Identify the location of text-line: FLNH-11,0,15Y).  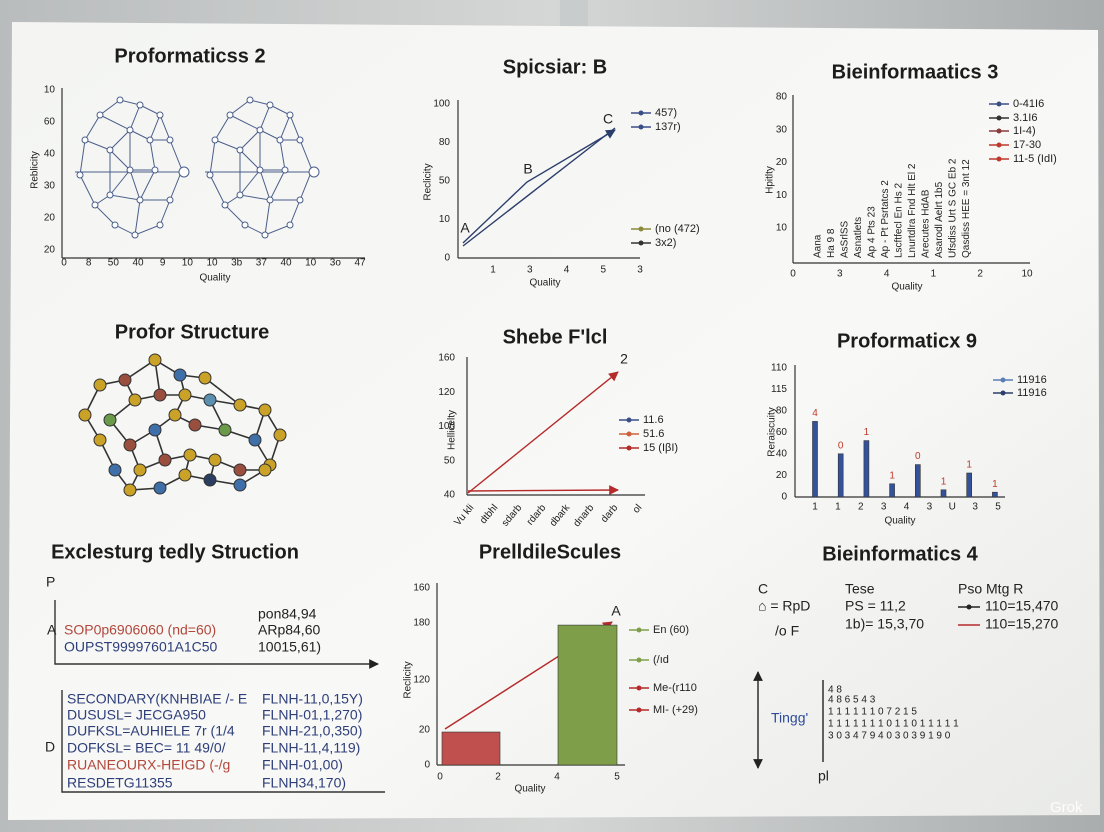
(312, 699).